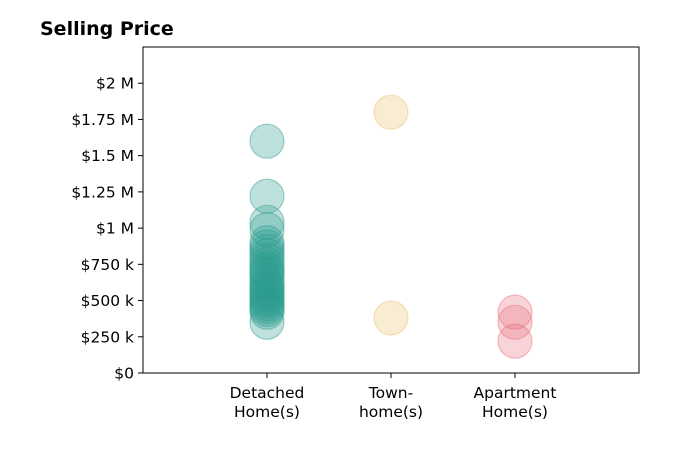 The height and width of the screenshot is (462, 679). What do you see at coordinates (107, 337) in the screenshot?
I see `y-tick-label: $250 k` at bounding box center [107, 337].